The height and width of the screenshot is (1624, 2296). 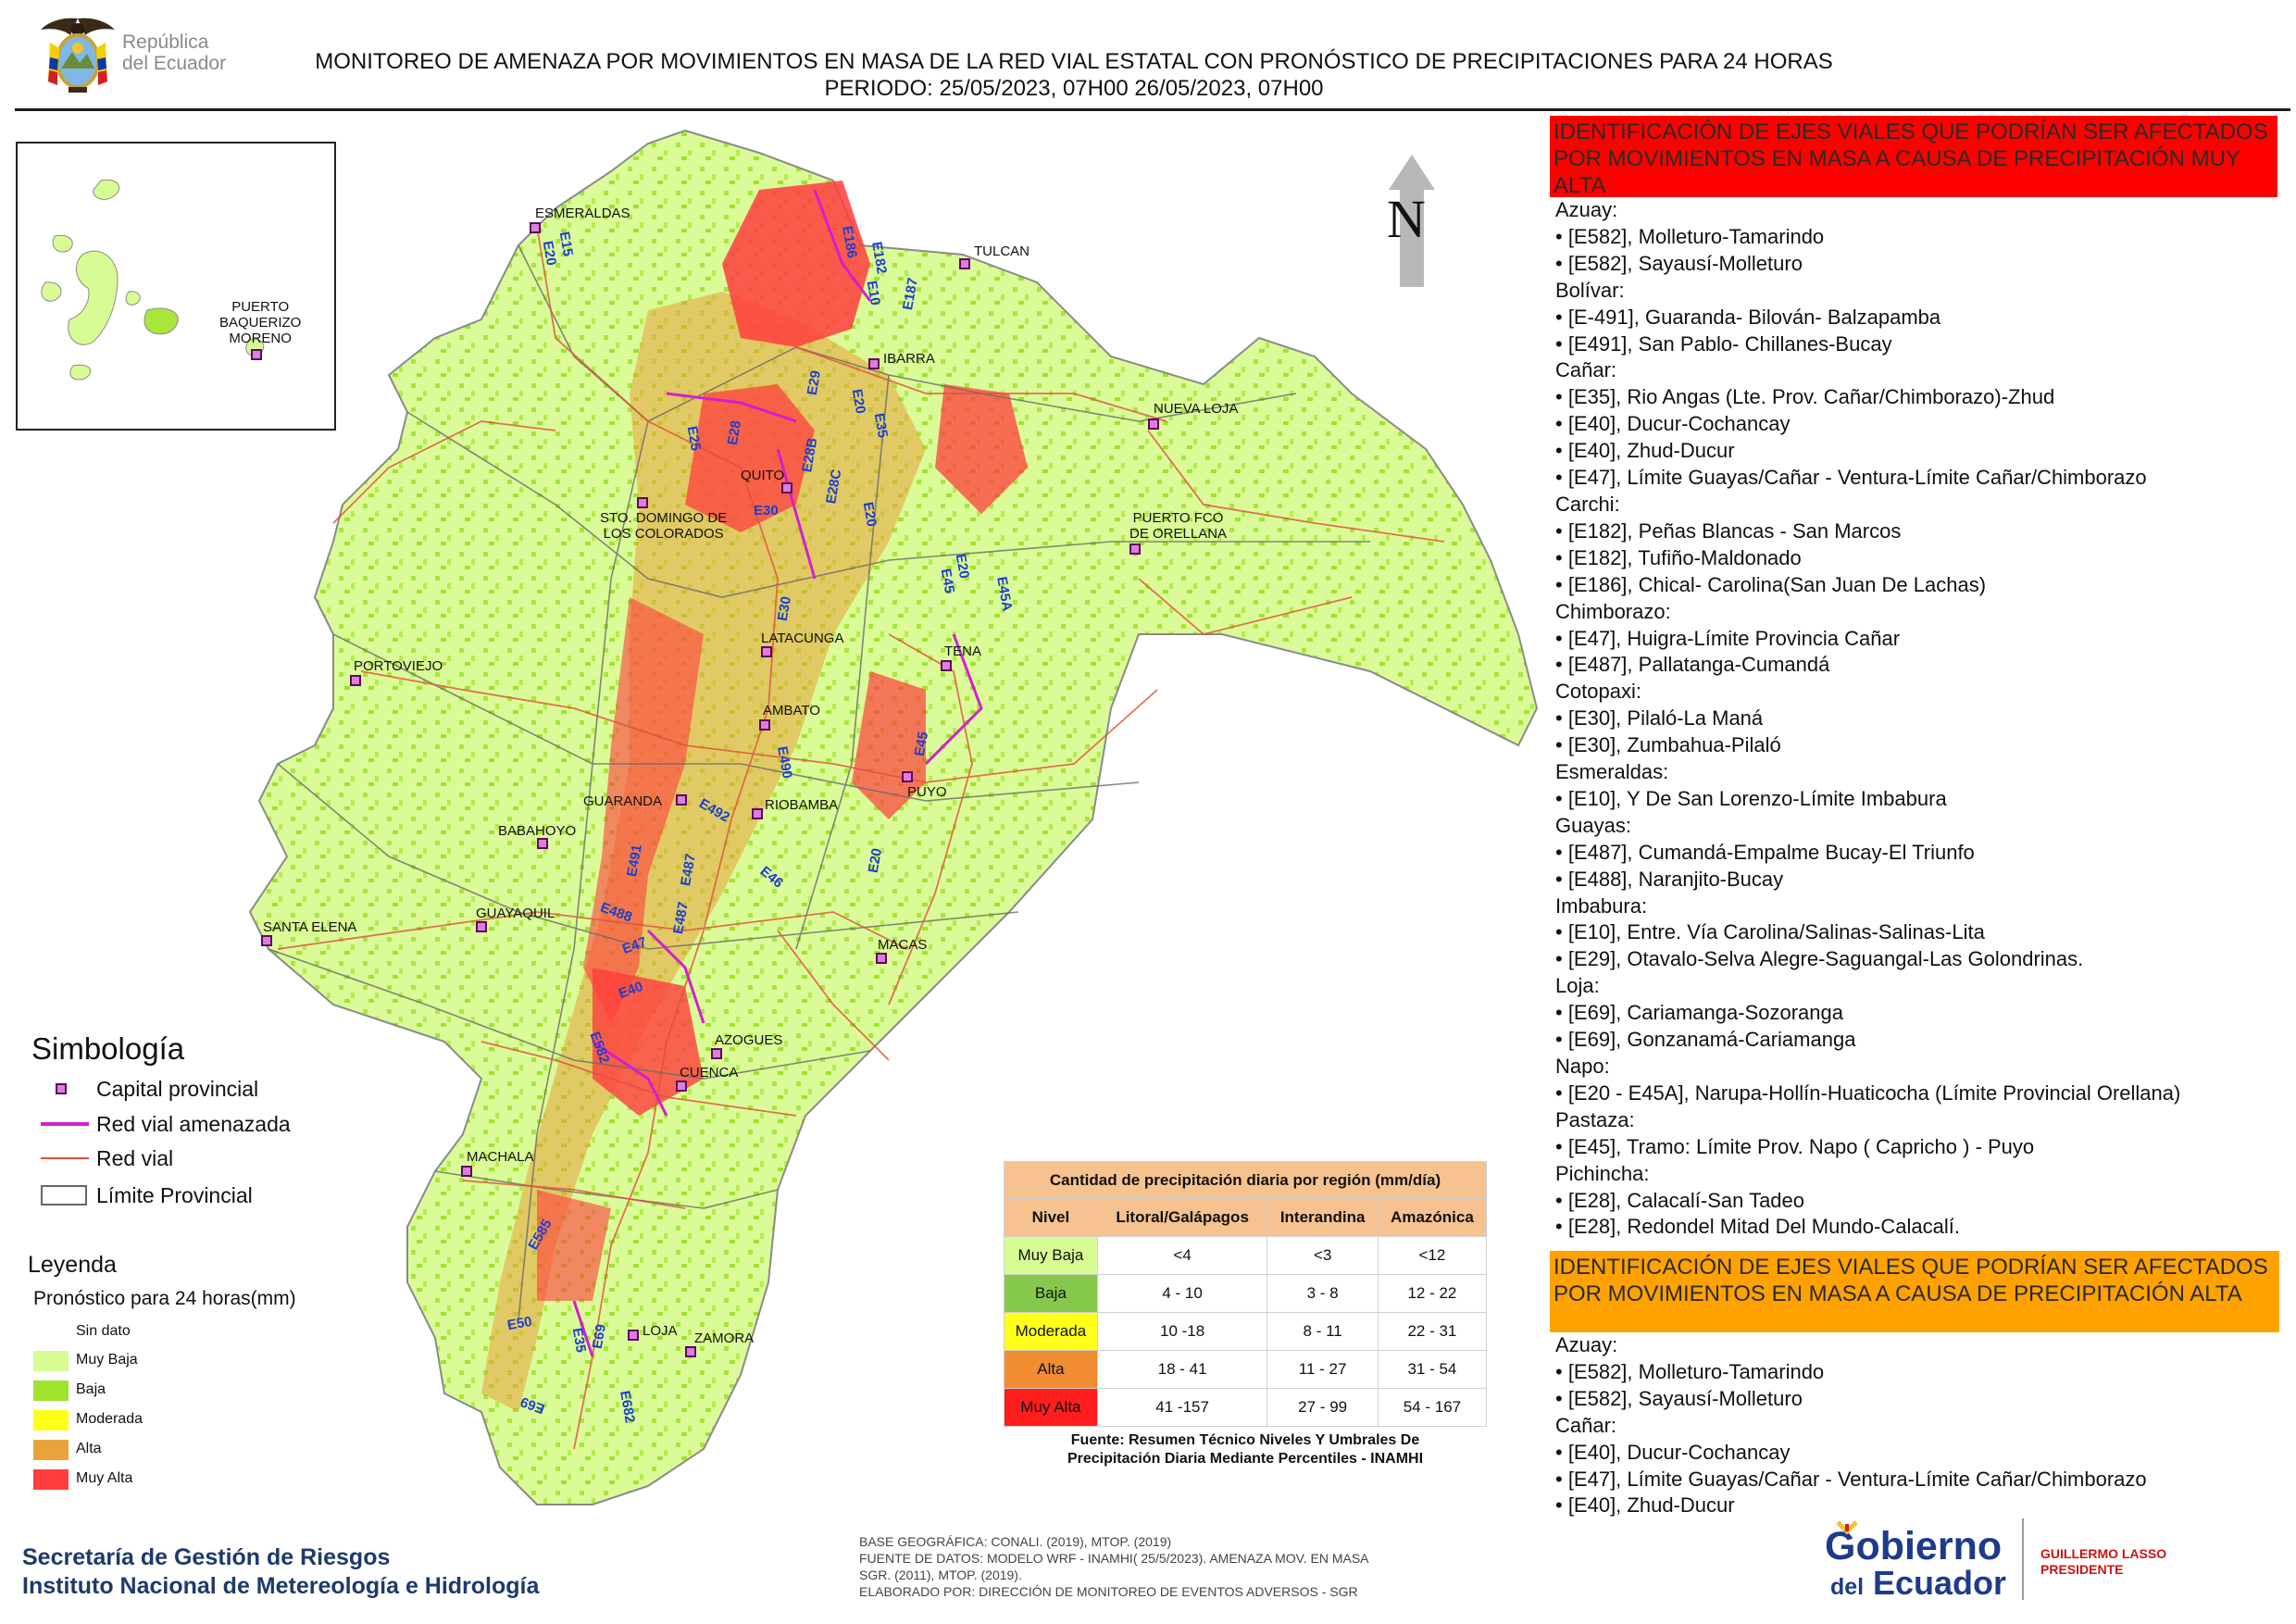 I want to click on risk-zone-alta, so click(x=703, y=852).